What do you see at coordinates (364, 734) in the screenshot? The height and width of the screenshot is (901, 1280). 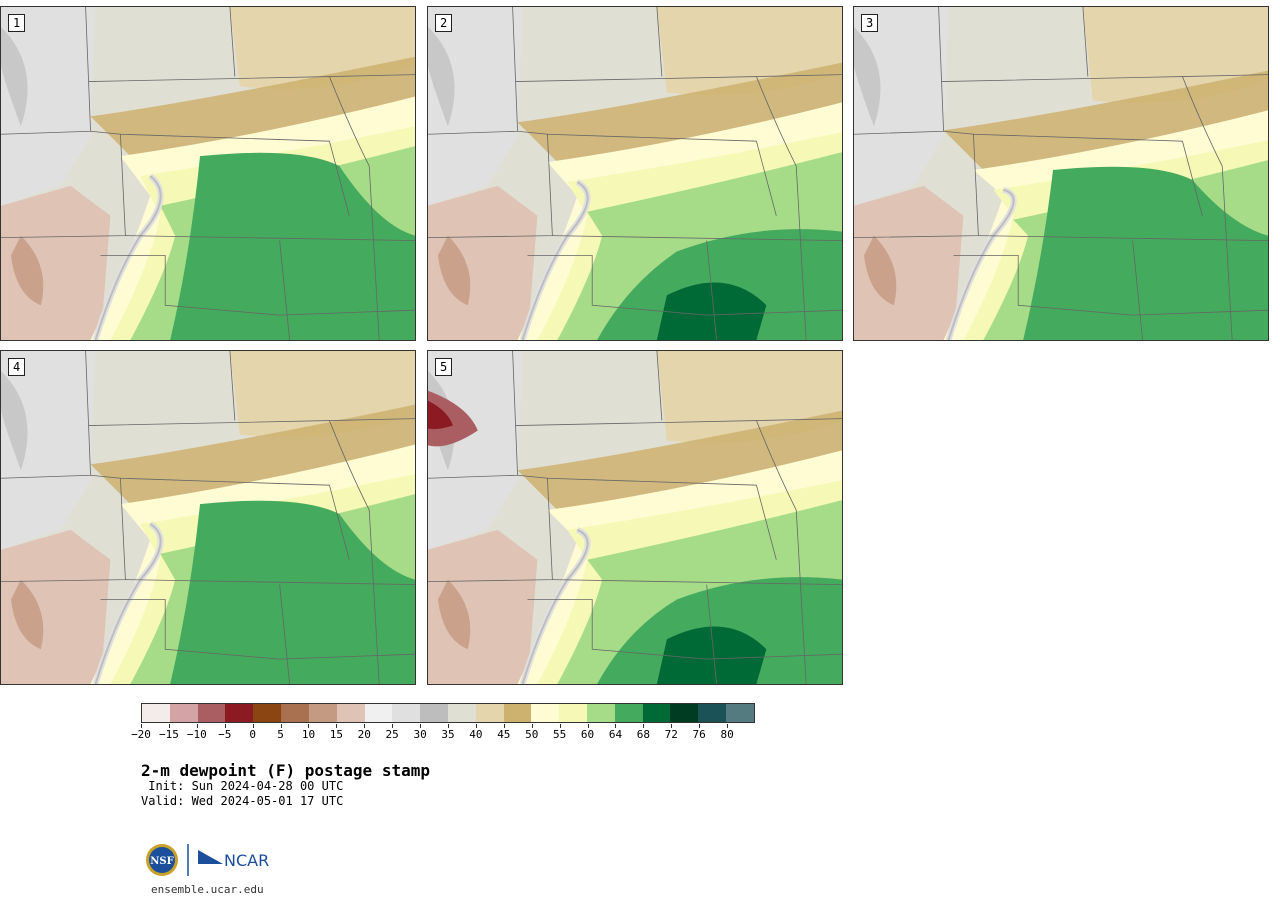 I see `colorbar-tick-label: 20` at bounding box center [364, 734].